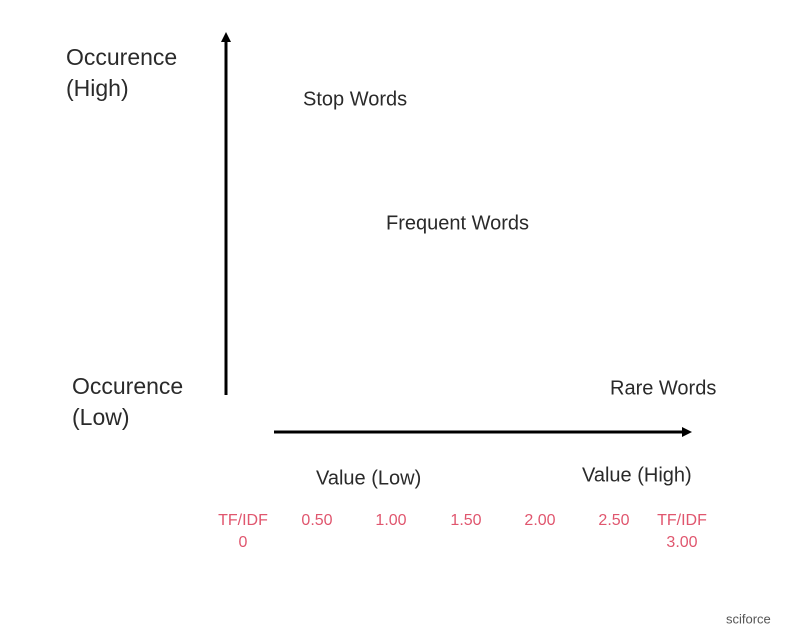  Describe the element at coordinates (637, 475) in the screenshot. I see `x-high-label: Value (High)` at that location.